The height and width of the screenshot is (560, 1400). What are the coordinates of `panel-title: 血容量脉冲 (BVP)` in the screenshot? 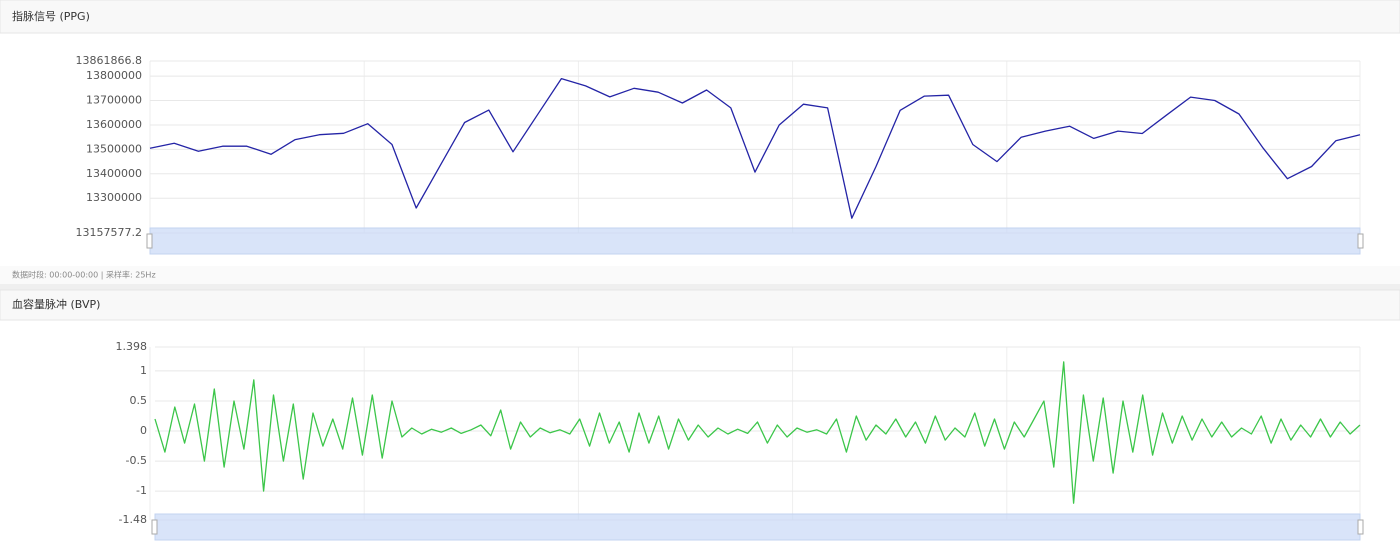 It's located at (56, 304).